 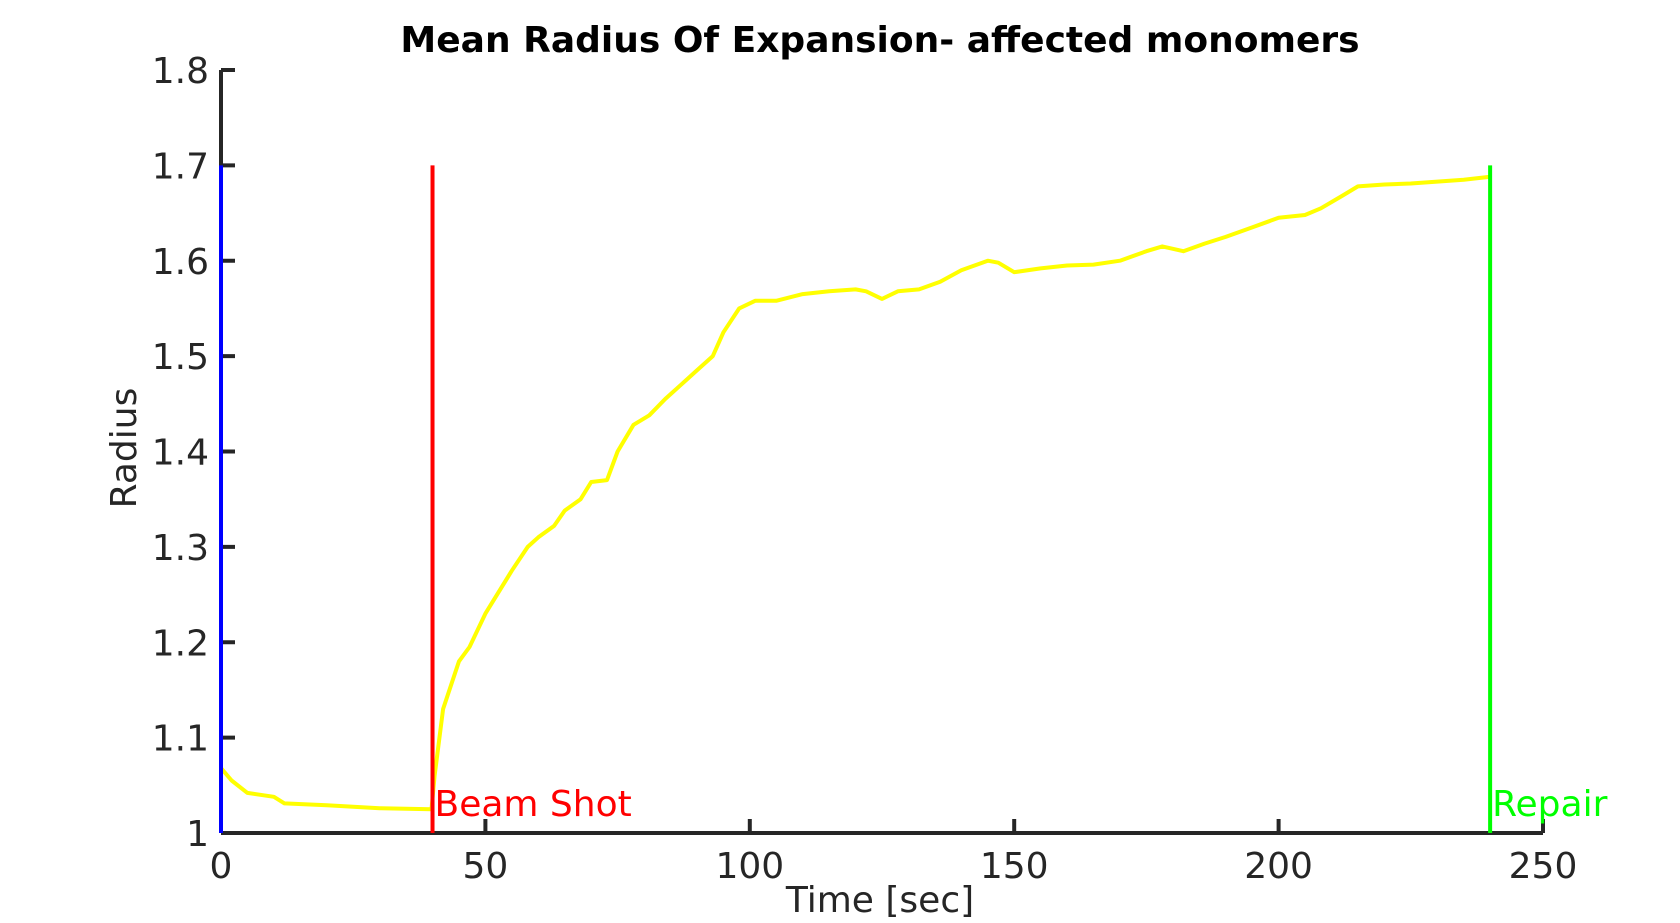 I want to click on x-tick-label: 0, so click(x=221, y=866).